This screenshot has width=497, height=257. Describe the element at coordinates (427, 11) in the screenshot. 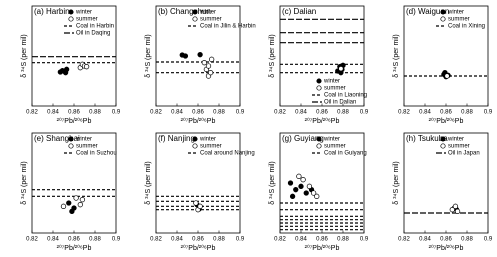

I see `panel-title: (d) Waiguan` at that location.